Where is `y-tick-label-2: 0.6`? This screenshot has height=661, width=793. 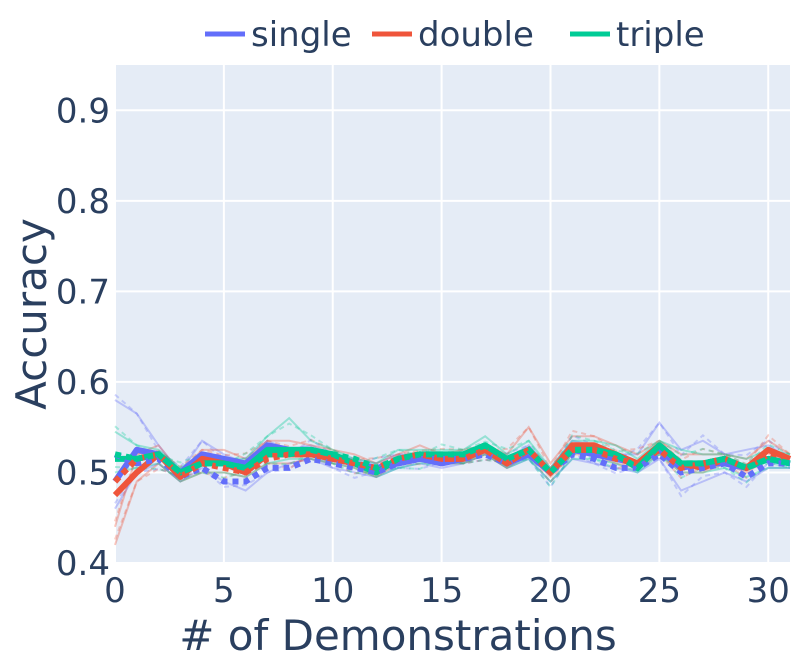 y-tick-label-2: 0.6 is located at coordinates (83, 383).